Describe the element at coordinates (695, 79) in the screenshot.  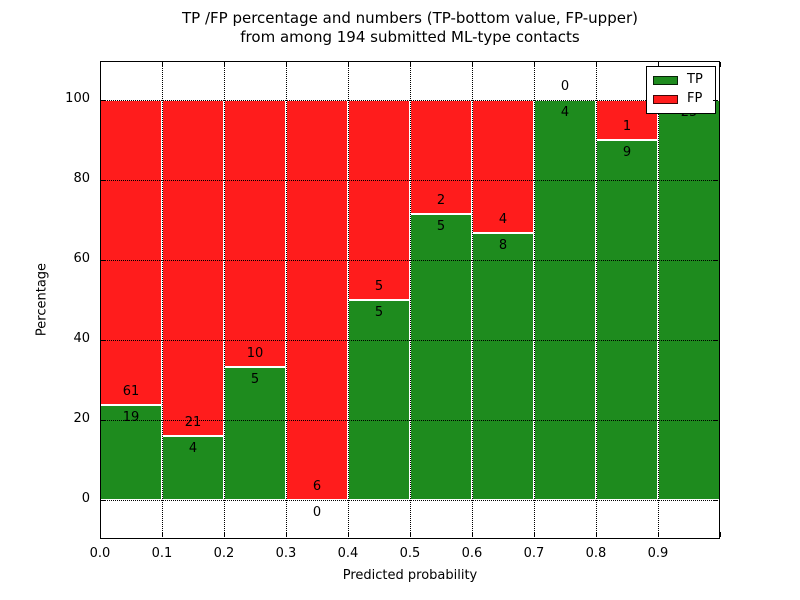
I see `tp-legend-label: TP` at that location.